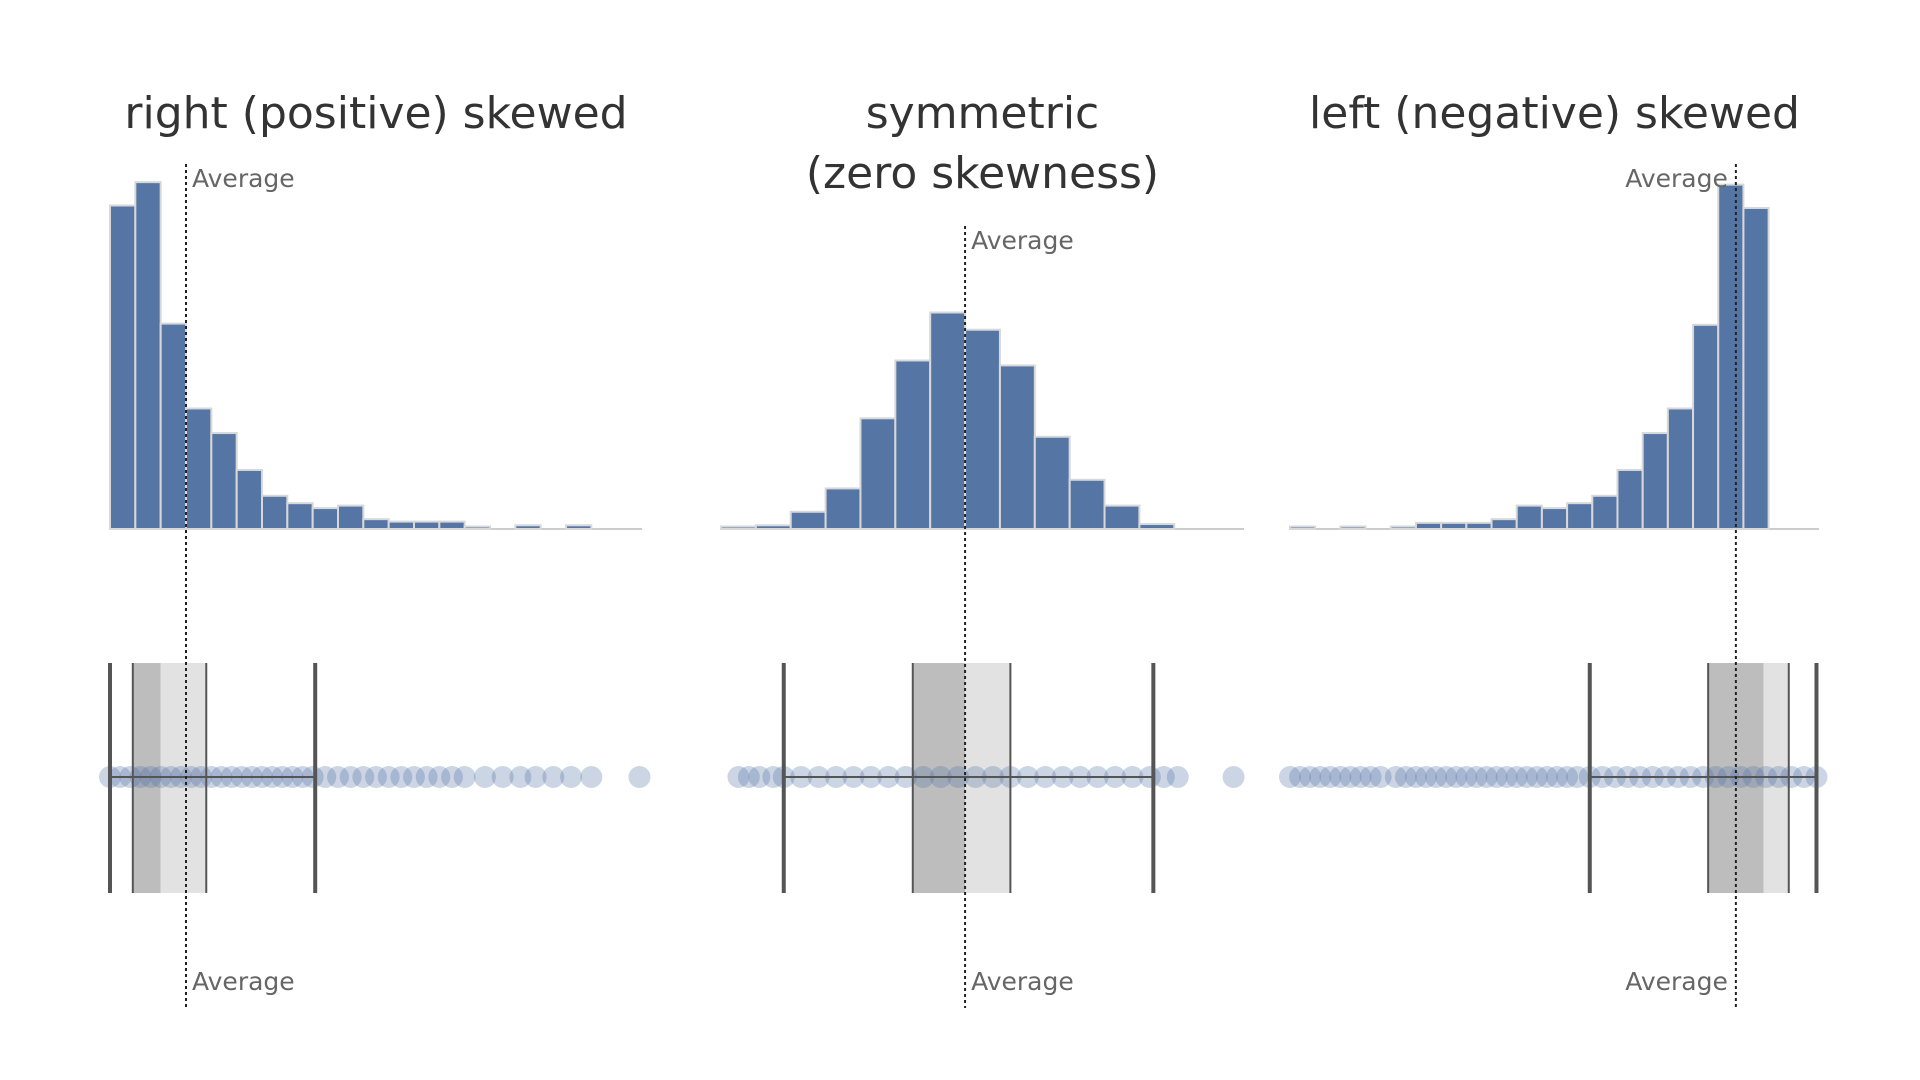 The width and height of the screenshot is (1920, 1080). What do you see at coordinates (982, 173) in the screenshot?
I see `panel-title: (zero skewness)` at bounding box center [982, 173].